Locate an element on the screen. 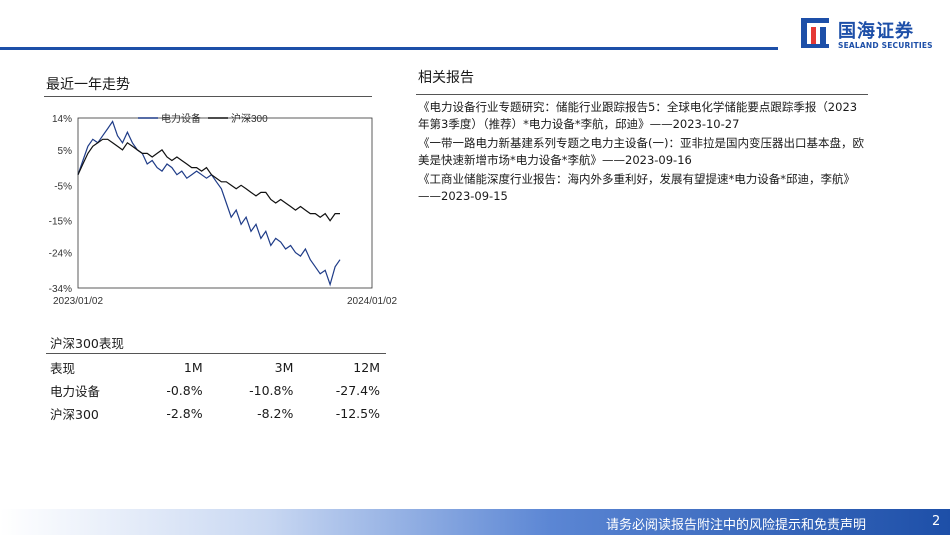  trend-title: 最近一年走势 is located at coordinates (88, 85).